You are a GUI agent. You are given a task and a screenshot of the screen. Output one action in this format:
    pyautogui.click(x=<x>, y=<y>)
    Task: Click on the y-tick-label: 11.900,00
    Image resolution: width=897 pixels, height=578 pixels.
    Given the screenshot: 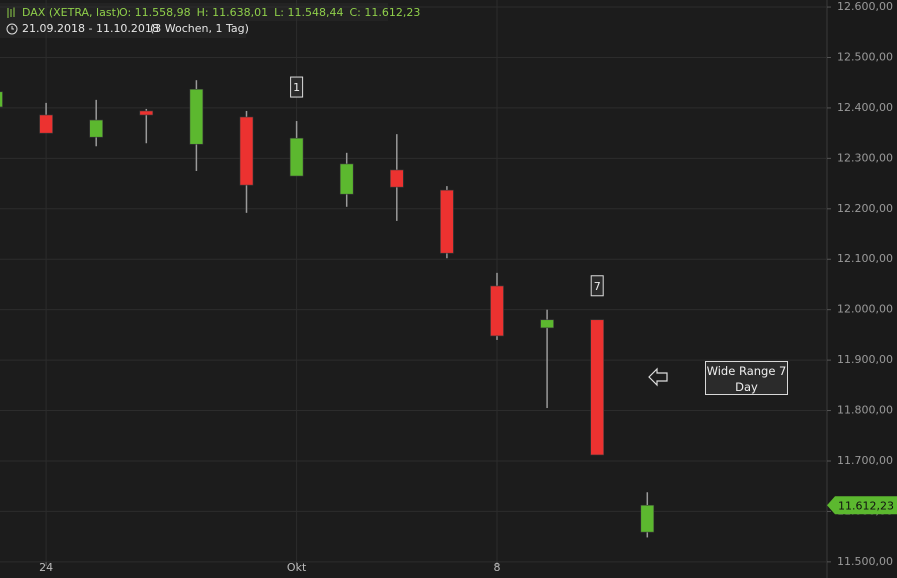 What is the action you would take?
    pyautogui.click(x=865, y=359)
    